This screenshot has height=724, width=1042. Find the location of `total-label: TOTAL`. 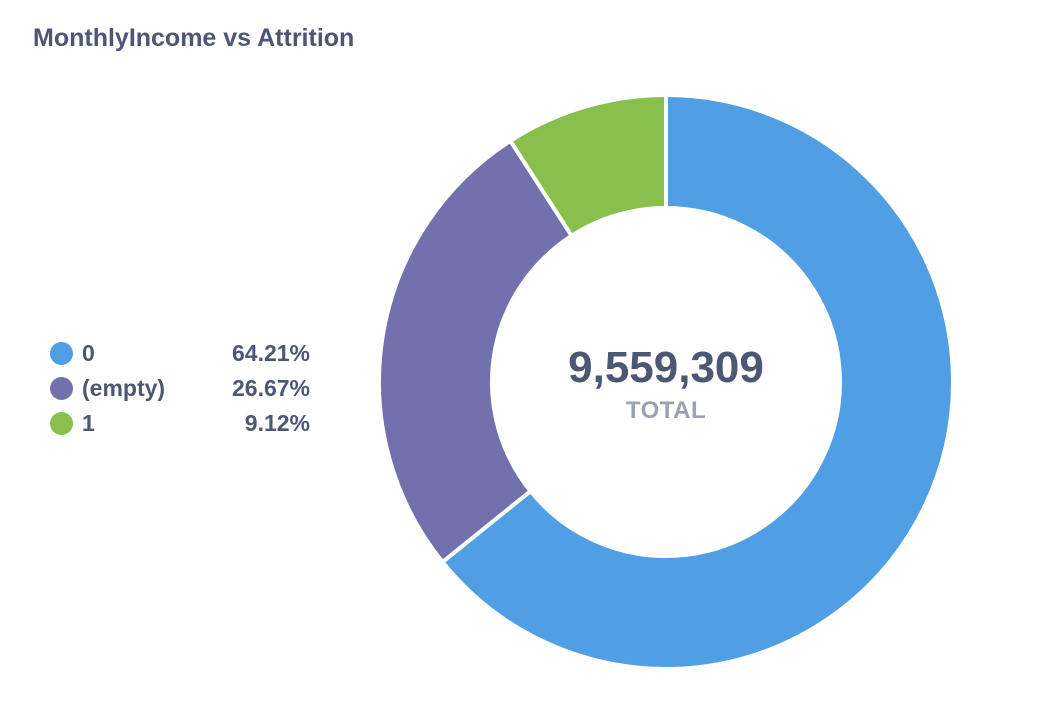

total-label: TOTAL is located at coordinates (666, 410).